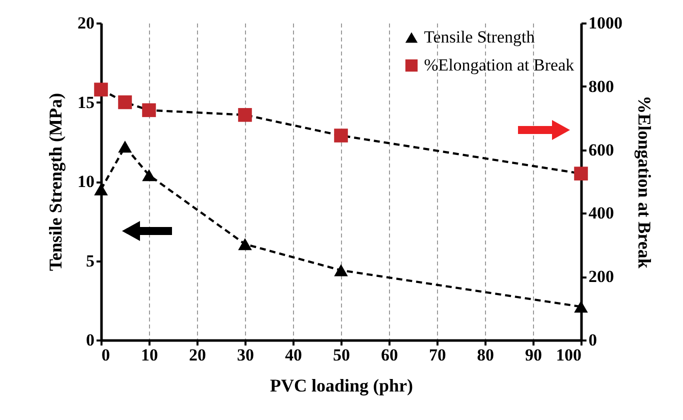 This screenshot has height=420, width=683. I want to click on y2-tick-label: 800, so click(601, 86).